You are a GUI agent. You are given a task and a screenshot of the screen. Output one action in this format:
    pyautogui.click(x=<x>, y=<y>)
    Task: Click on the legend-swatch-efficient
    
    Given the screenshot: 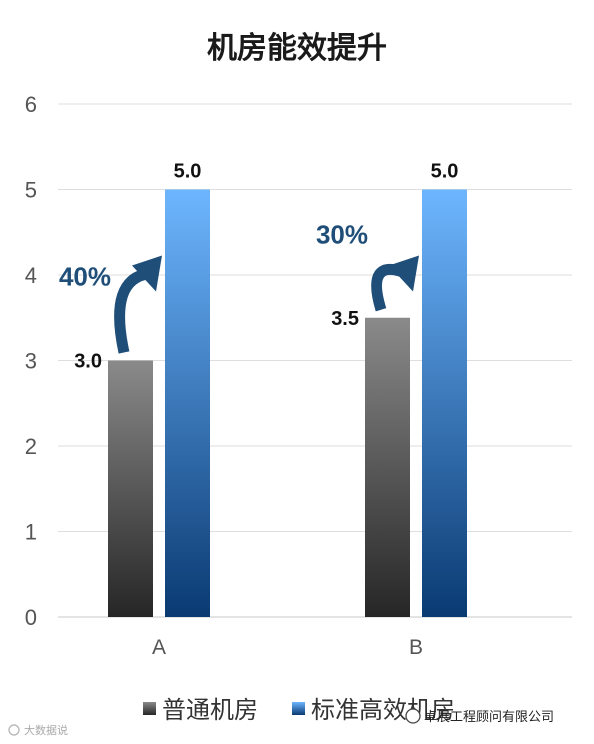 What is the action you would take?
    pyautogui.click(x=298, y=708)
    